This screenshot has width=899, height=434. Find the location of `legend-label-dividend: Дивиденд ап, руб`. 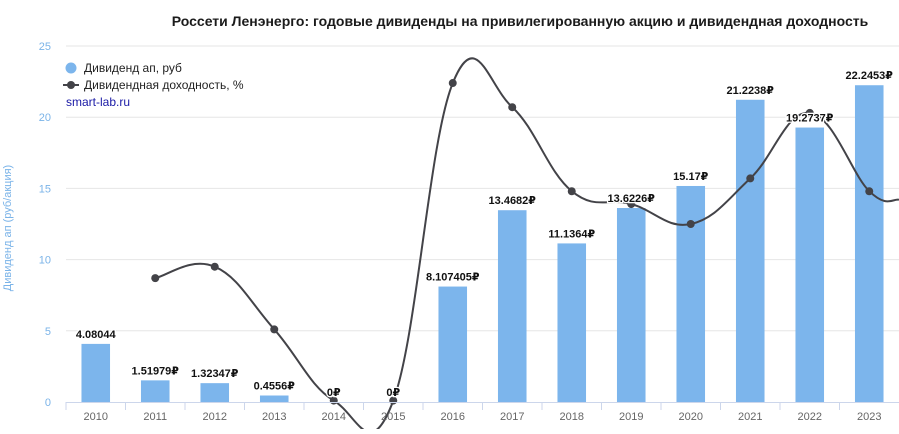

legend-label-dividend: Дивиденд ап, руб is located at coordinates (133, 68).